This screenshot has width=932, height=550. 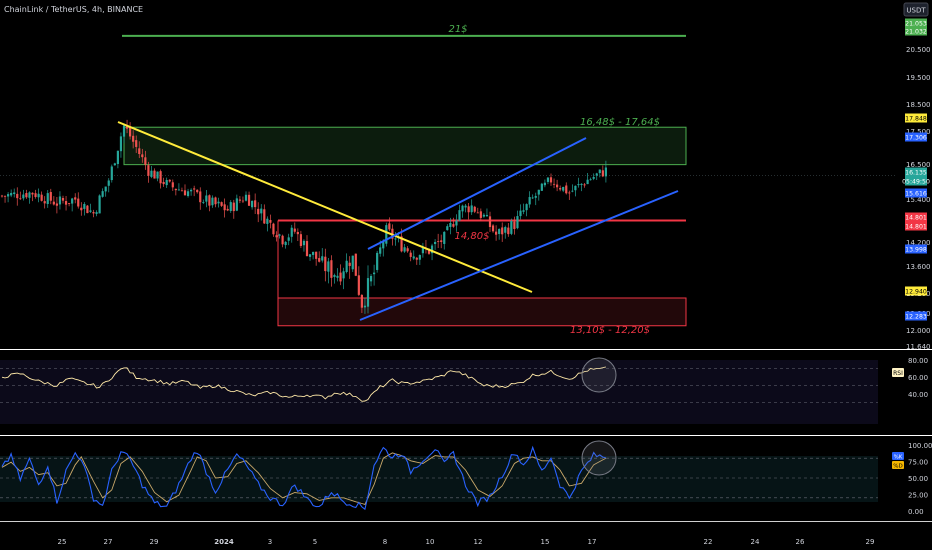 I want to click on rsi-highlight-circle, so click(x=599, y=375).